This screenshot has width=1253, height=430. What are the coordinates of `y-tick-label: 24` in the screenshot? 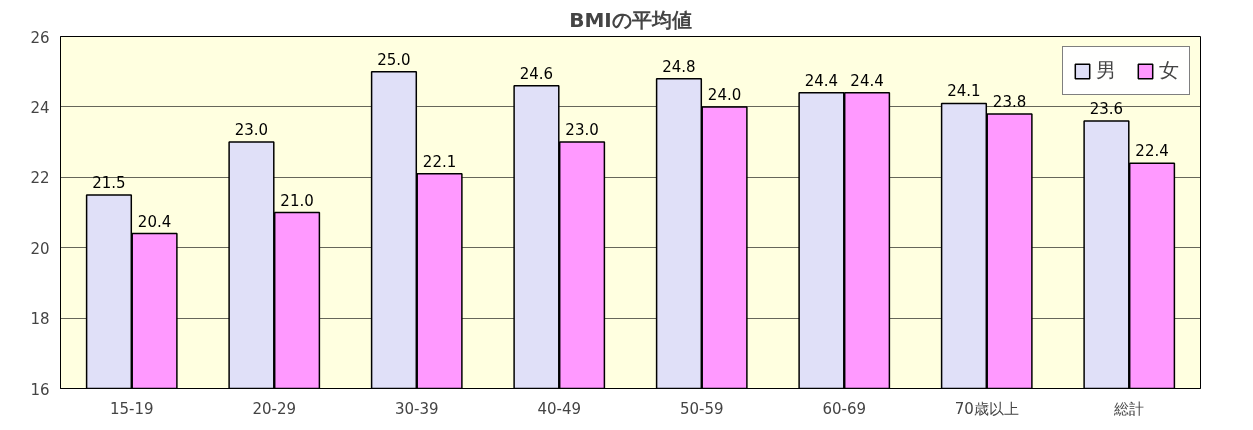 It's located at (40, 107).